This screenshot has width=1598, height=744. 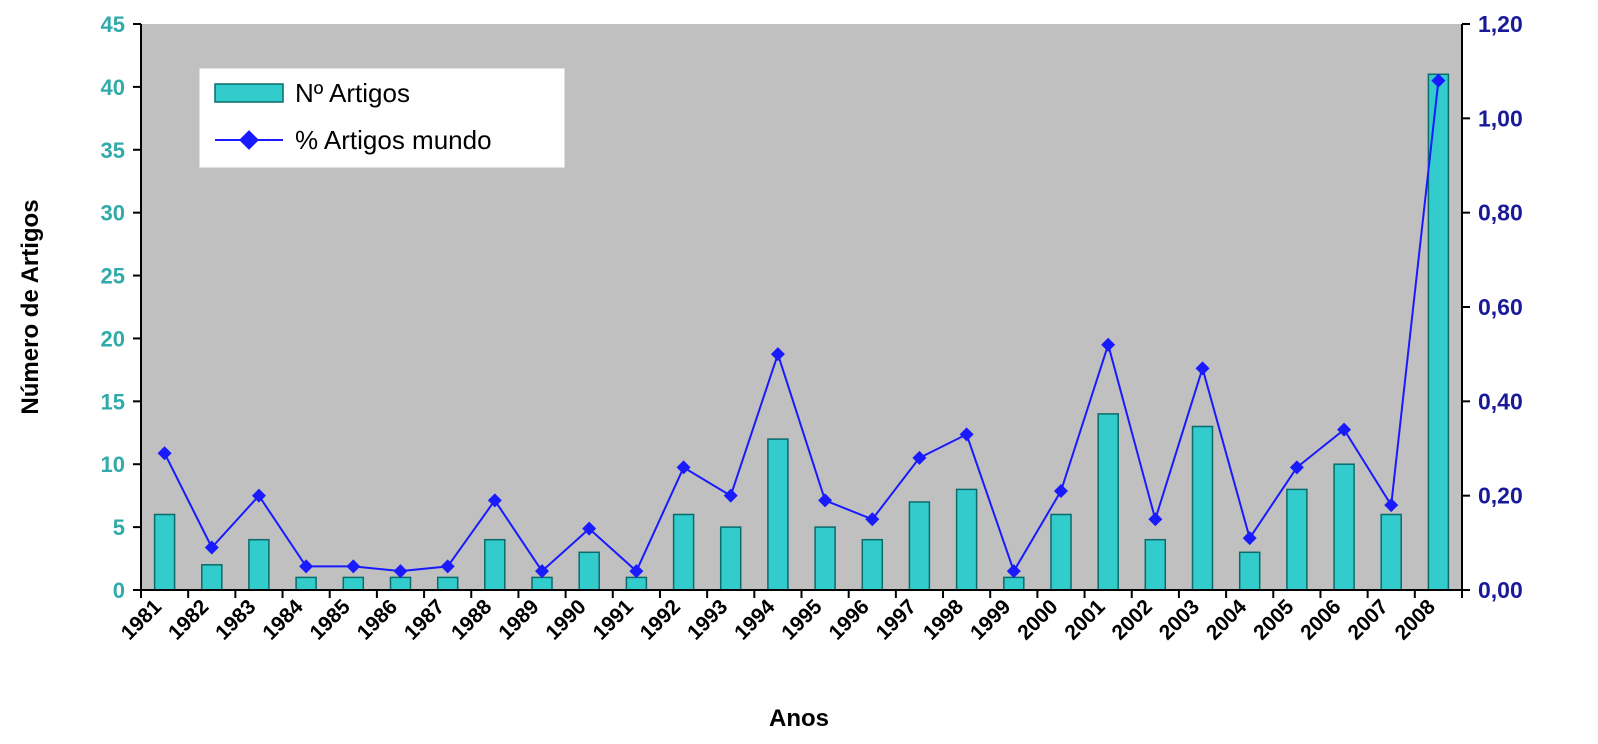 What do you see at coordinates (660, 619) in the screenshot?
I see `x-tick-label: 1992` at bounding box center [660, 619].